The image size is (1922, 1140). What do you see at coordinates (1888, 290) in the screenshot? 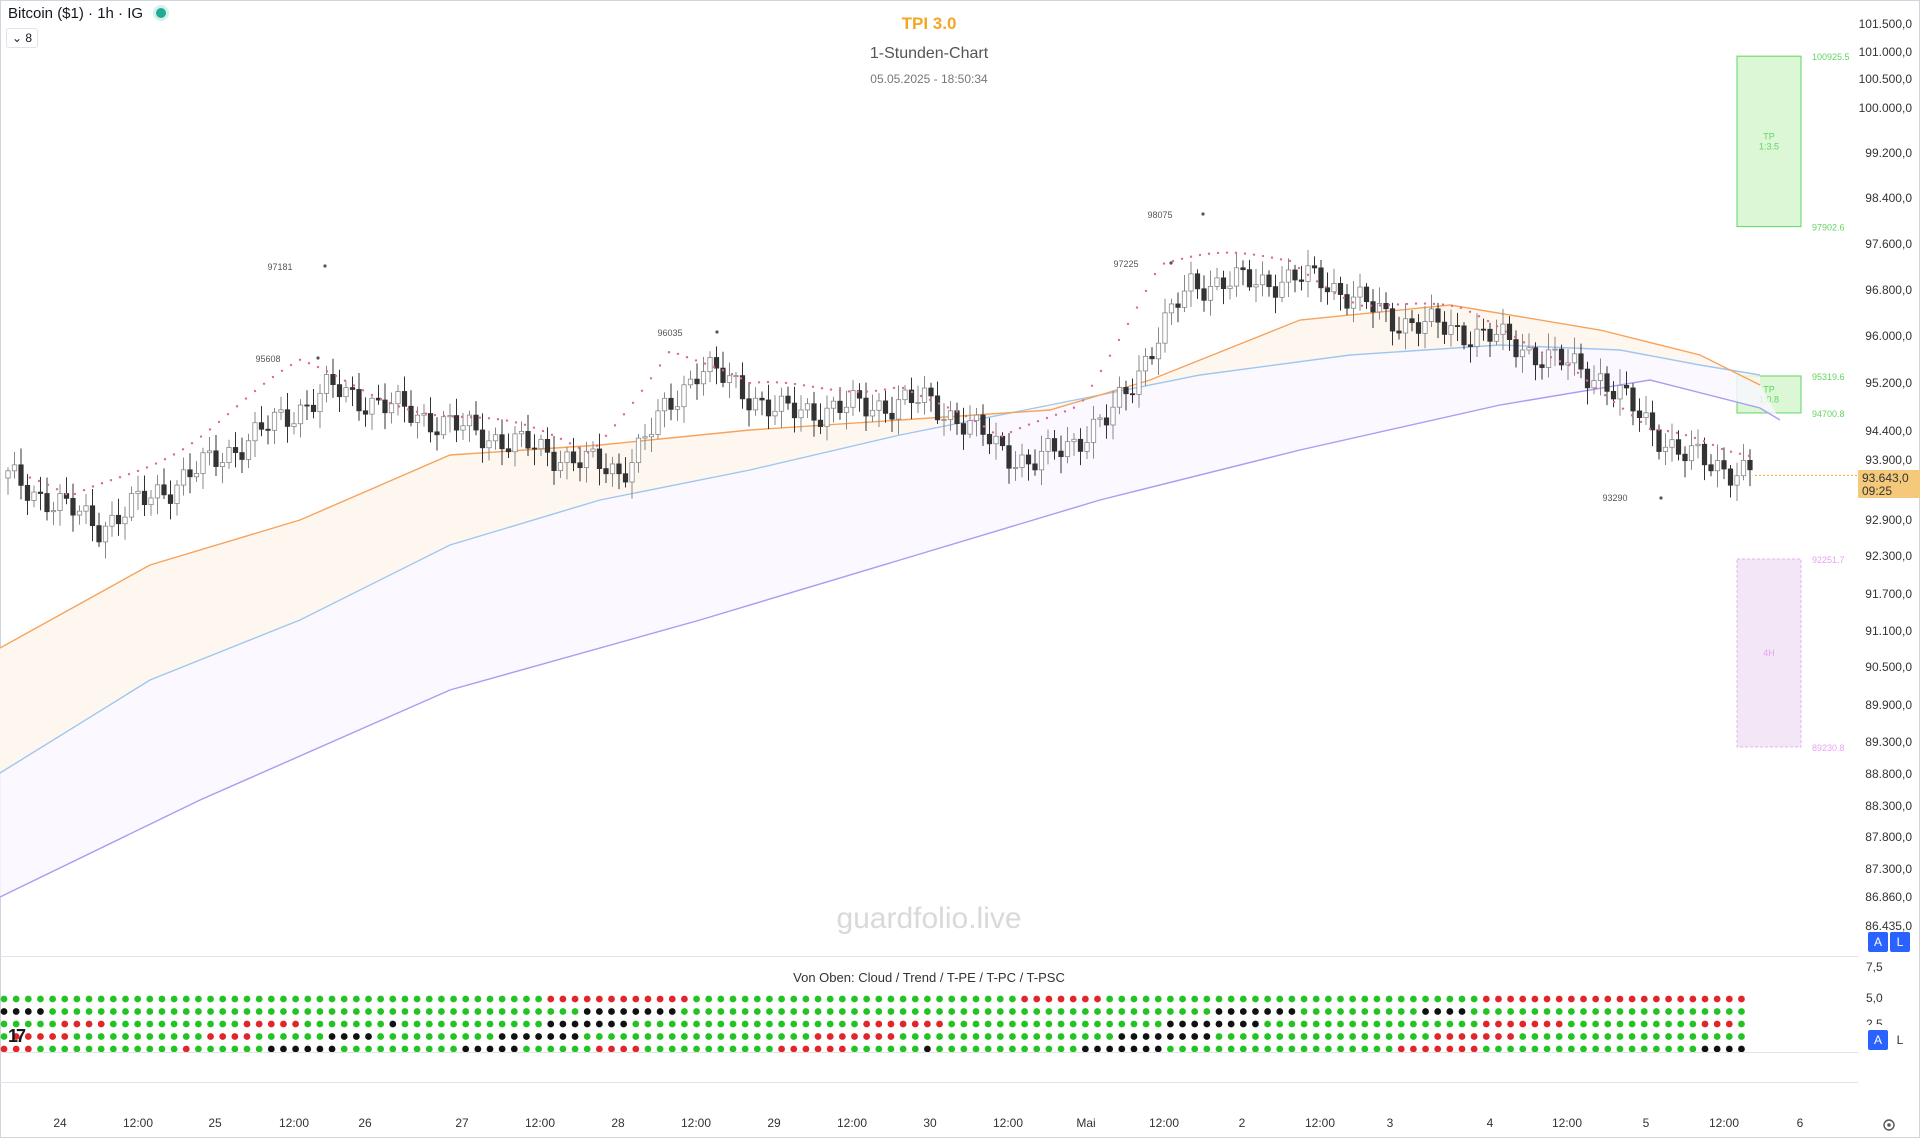
I see `price-axis-label: 96.800,0` at bounding box center [1888, 290].